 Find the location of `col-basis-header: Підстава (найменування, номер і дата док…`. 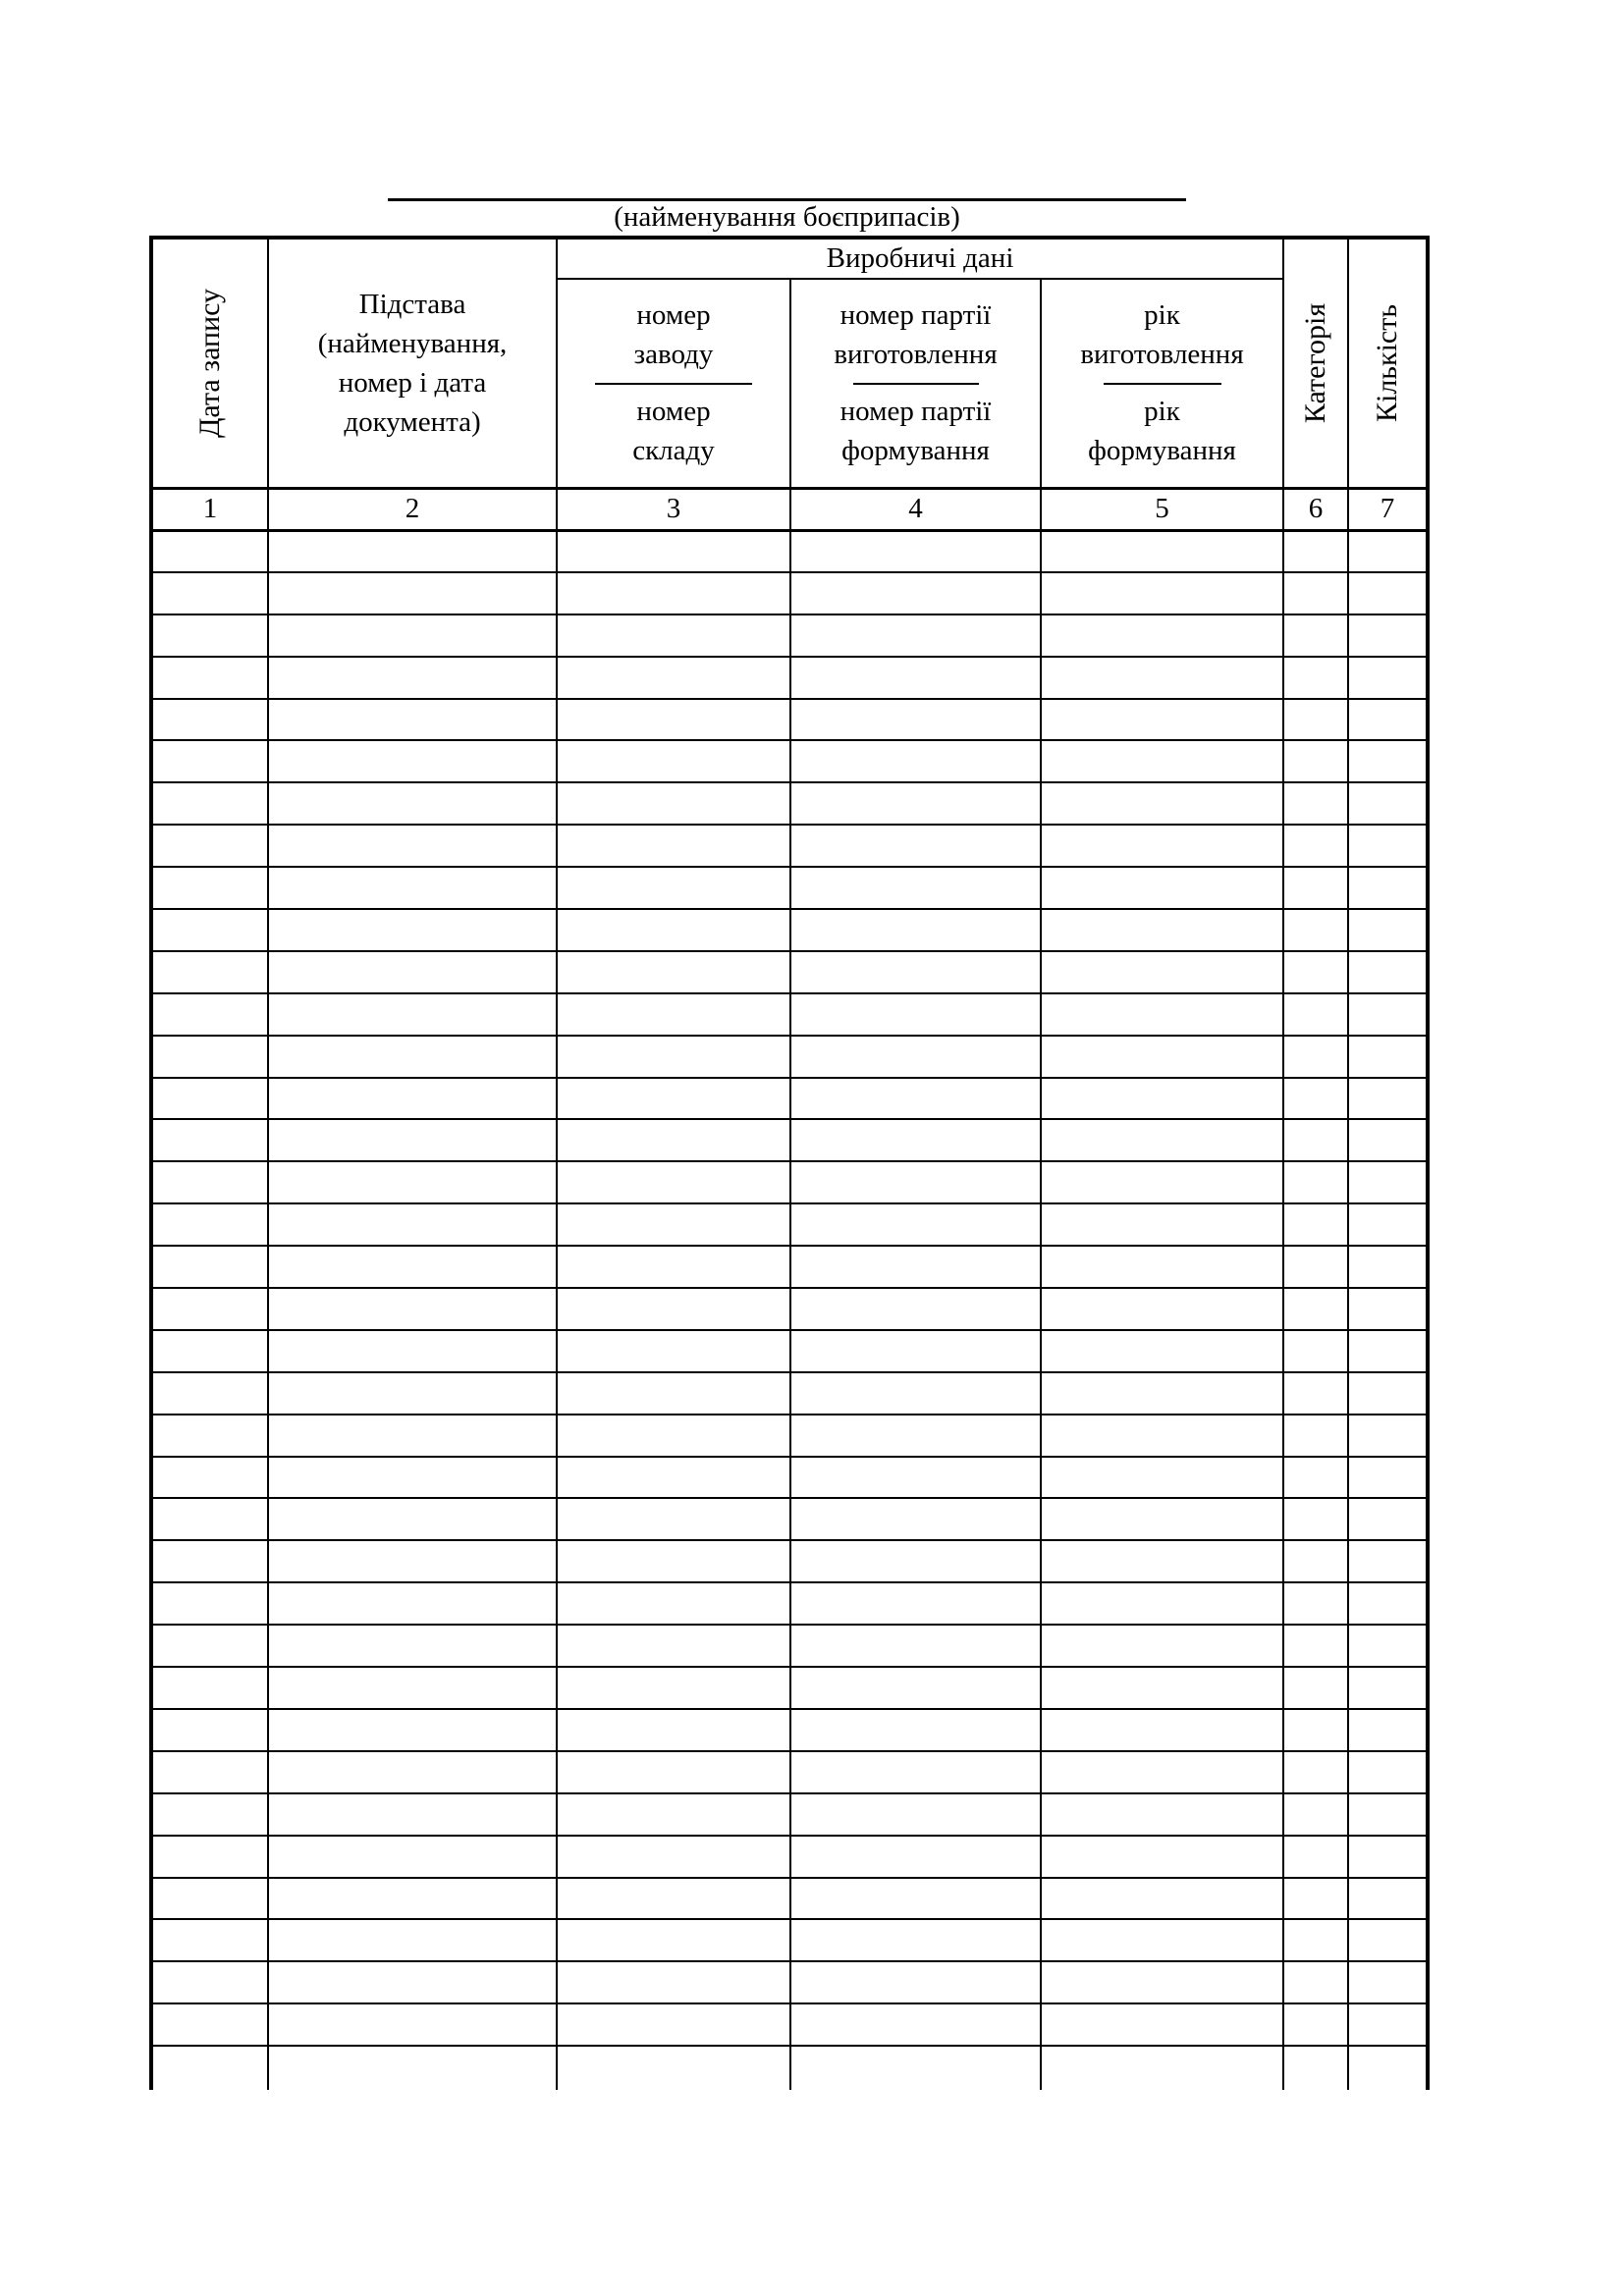

col-basis-header: Підстава (найменування, номер і дата док… is located at coordinates (412, 363).